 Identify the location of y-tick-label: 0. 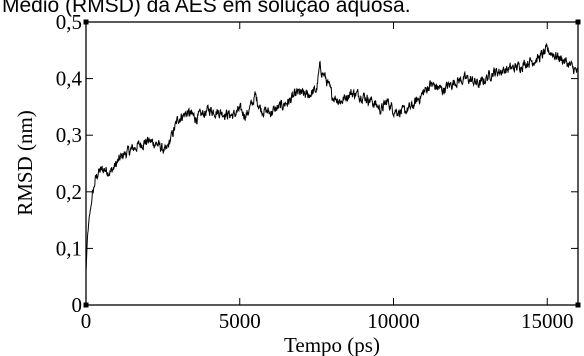
(77, 305).